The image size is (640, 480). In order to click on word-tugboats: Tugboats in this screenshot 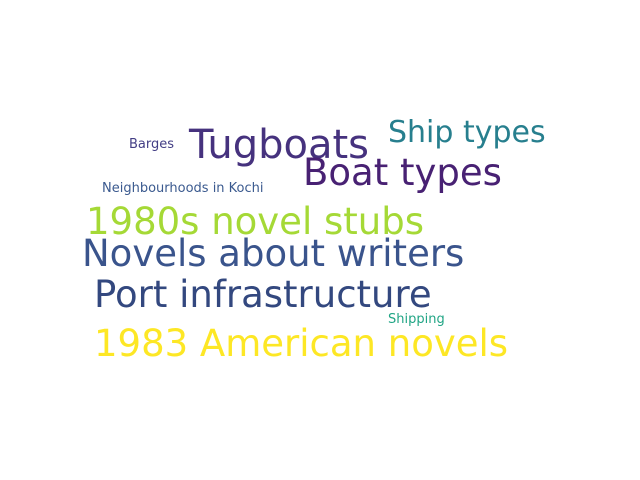, I will do `click(279, 145)`.